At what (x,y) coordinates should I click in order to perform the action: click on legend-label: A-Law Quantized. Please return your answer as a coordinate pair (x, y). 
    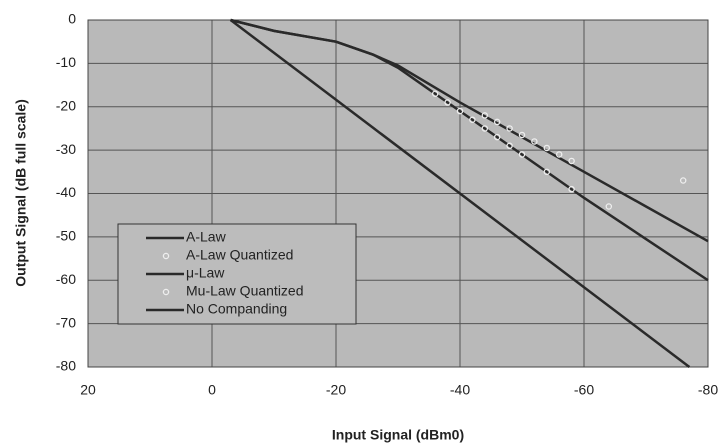
    Looking at the image, I should click on (239, 255).